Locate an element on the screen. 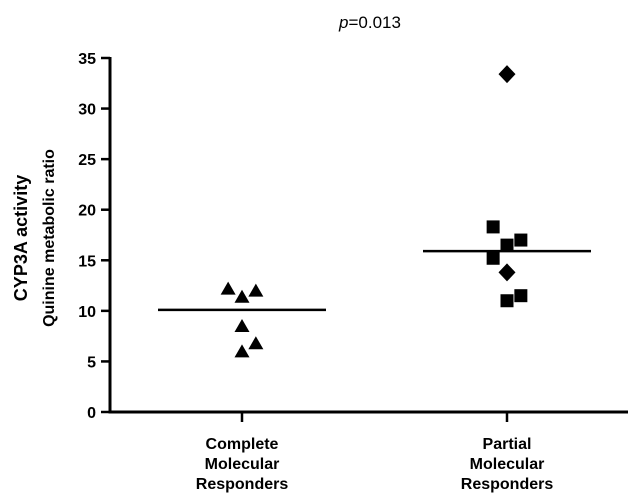 The height and width of the screenshot is (499, 639). p-value-annotation: p=0.013 is located at coordinates (369, 22).